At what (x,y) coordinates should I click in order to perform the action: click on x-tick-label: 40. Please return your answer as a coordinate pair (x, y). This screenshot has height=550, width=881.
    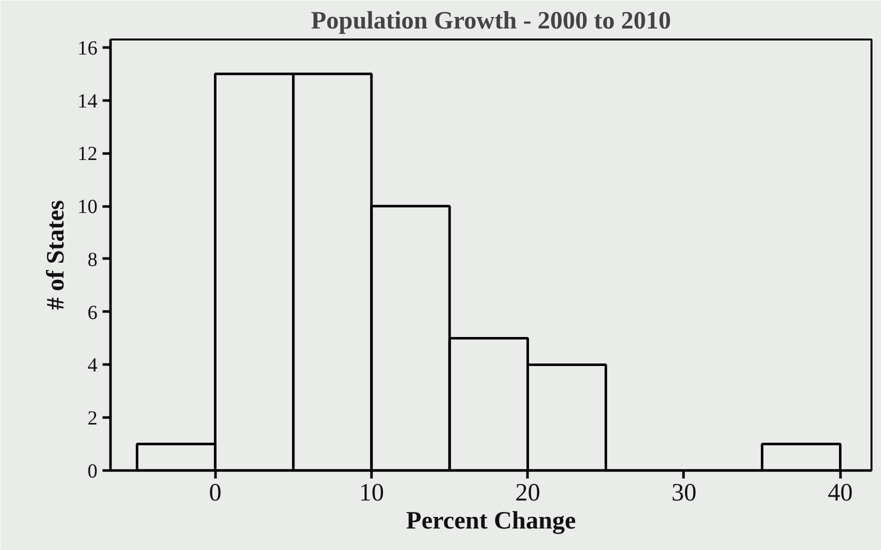
    Looking at the image, I should click on (840, 493).